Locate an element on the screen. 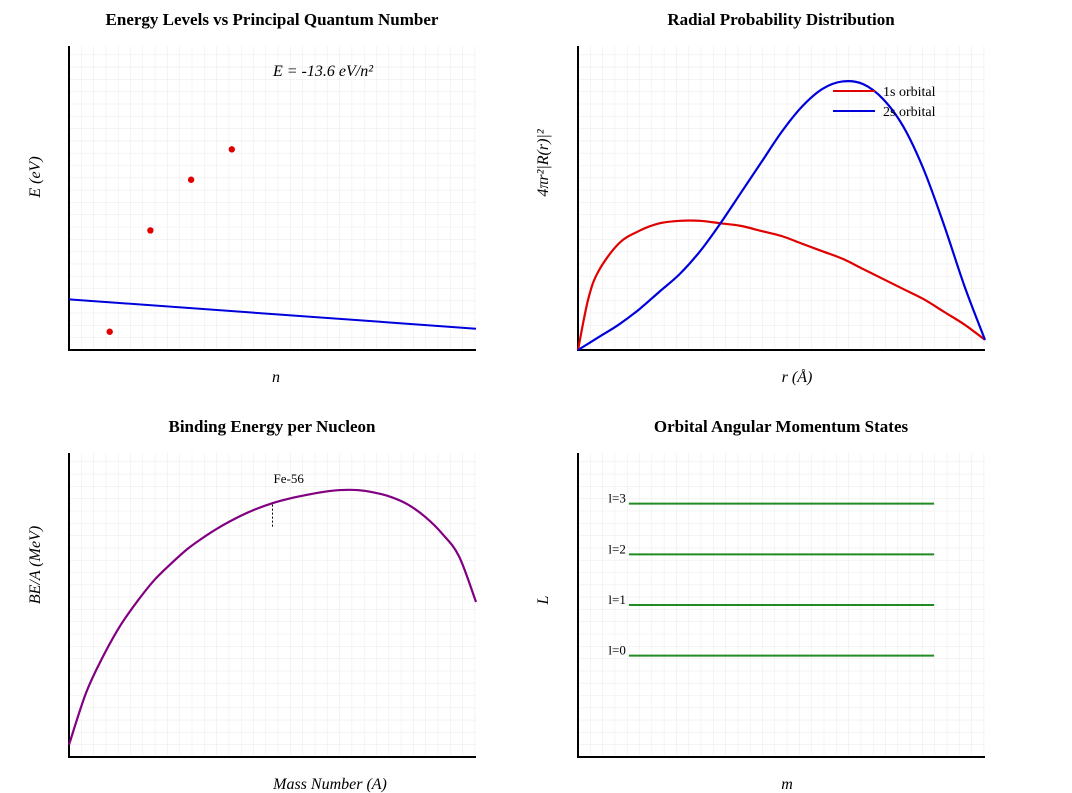 The height and width of the screenshot is (793, 1072). binding-title: Binding Energy per Nucleon is located at coordinates (272, 426).